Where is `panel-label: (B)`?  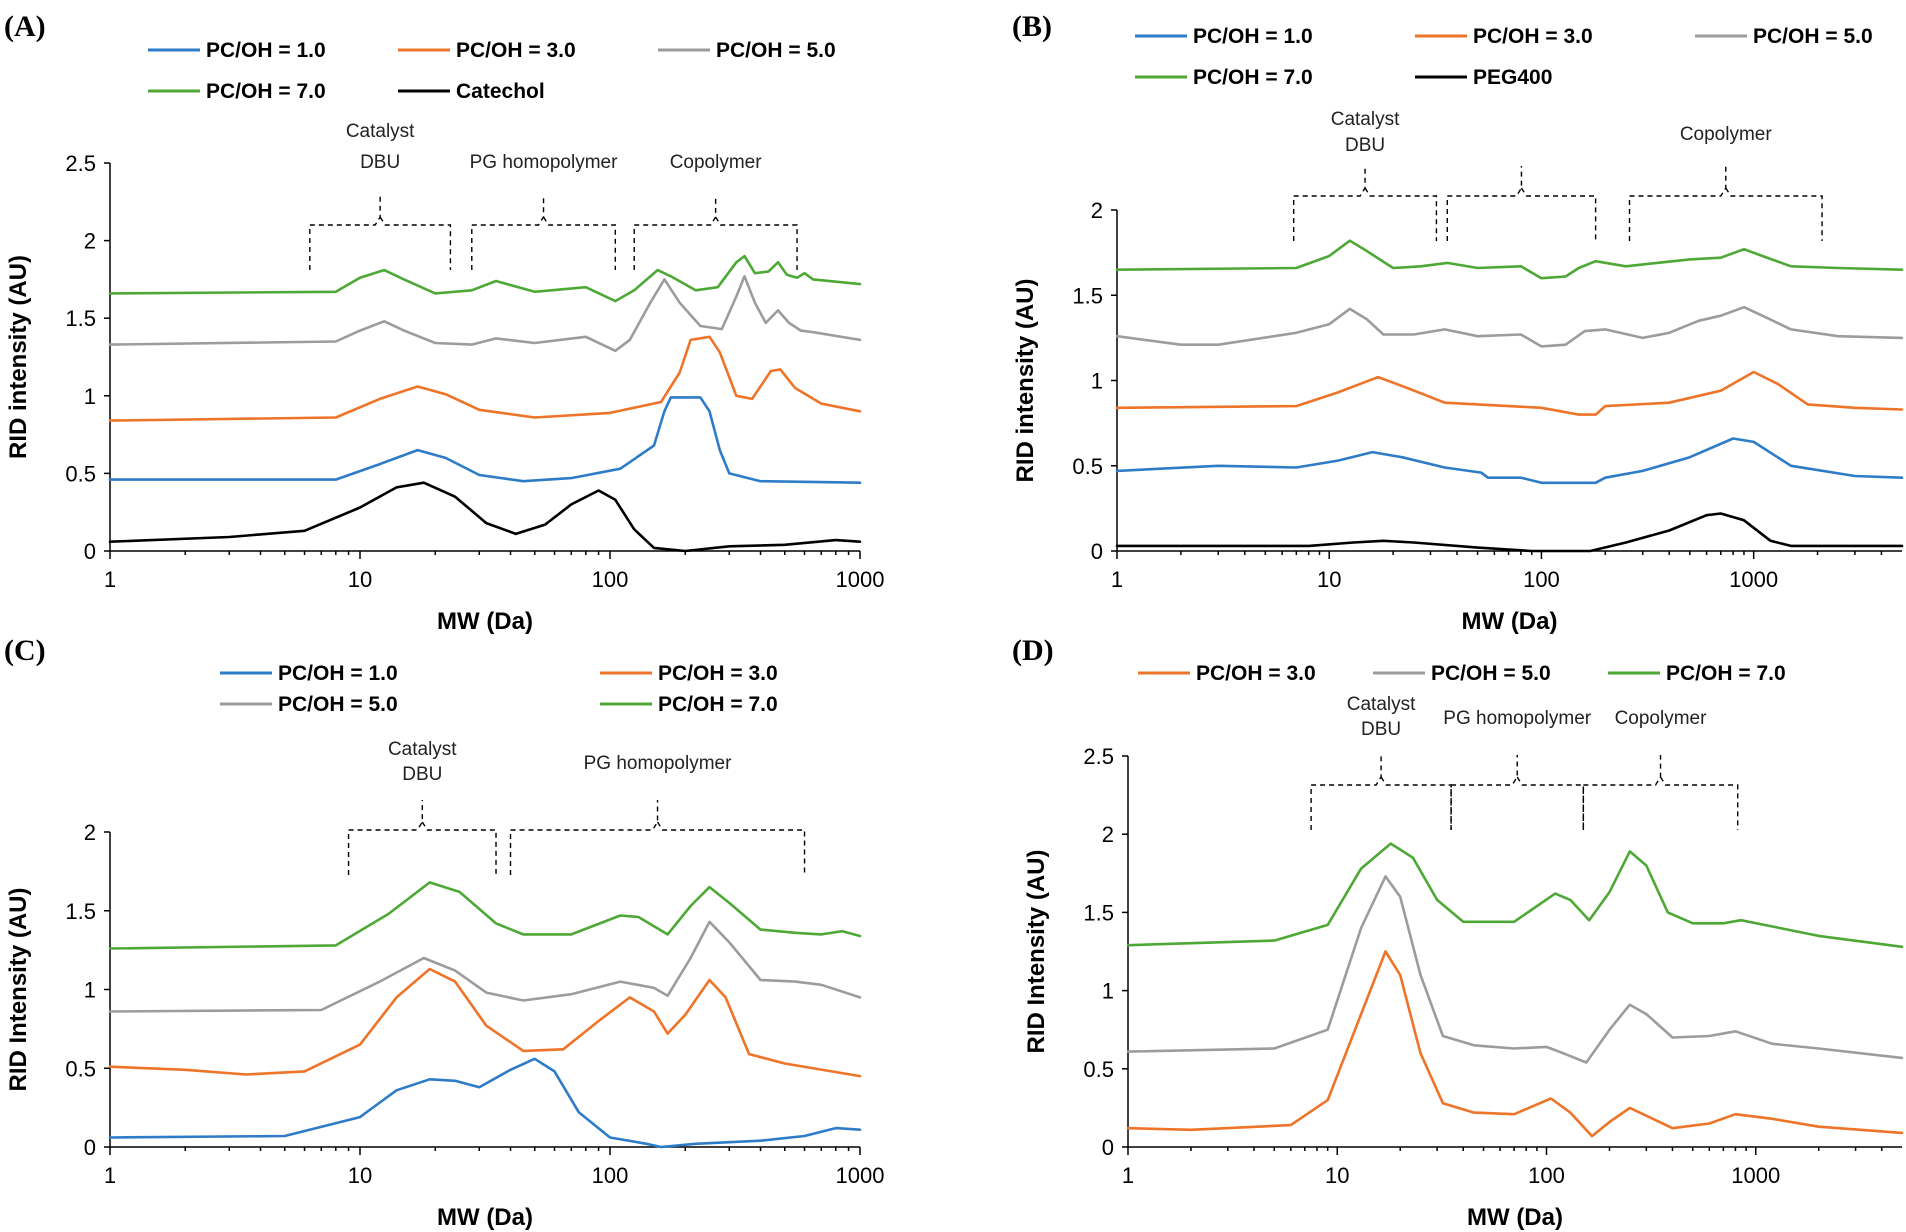 panel-label: (B) is located at coordinates (1032, 26).